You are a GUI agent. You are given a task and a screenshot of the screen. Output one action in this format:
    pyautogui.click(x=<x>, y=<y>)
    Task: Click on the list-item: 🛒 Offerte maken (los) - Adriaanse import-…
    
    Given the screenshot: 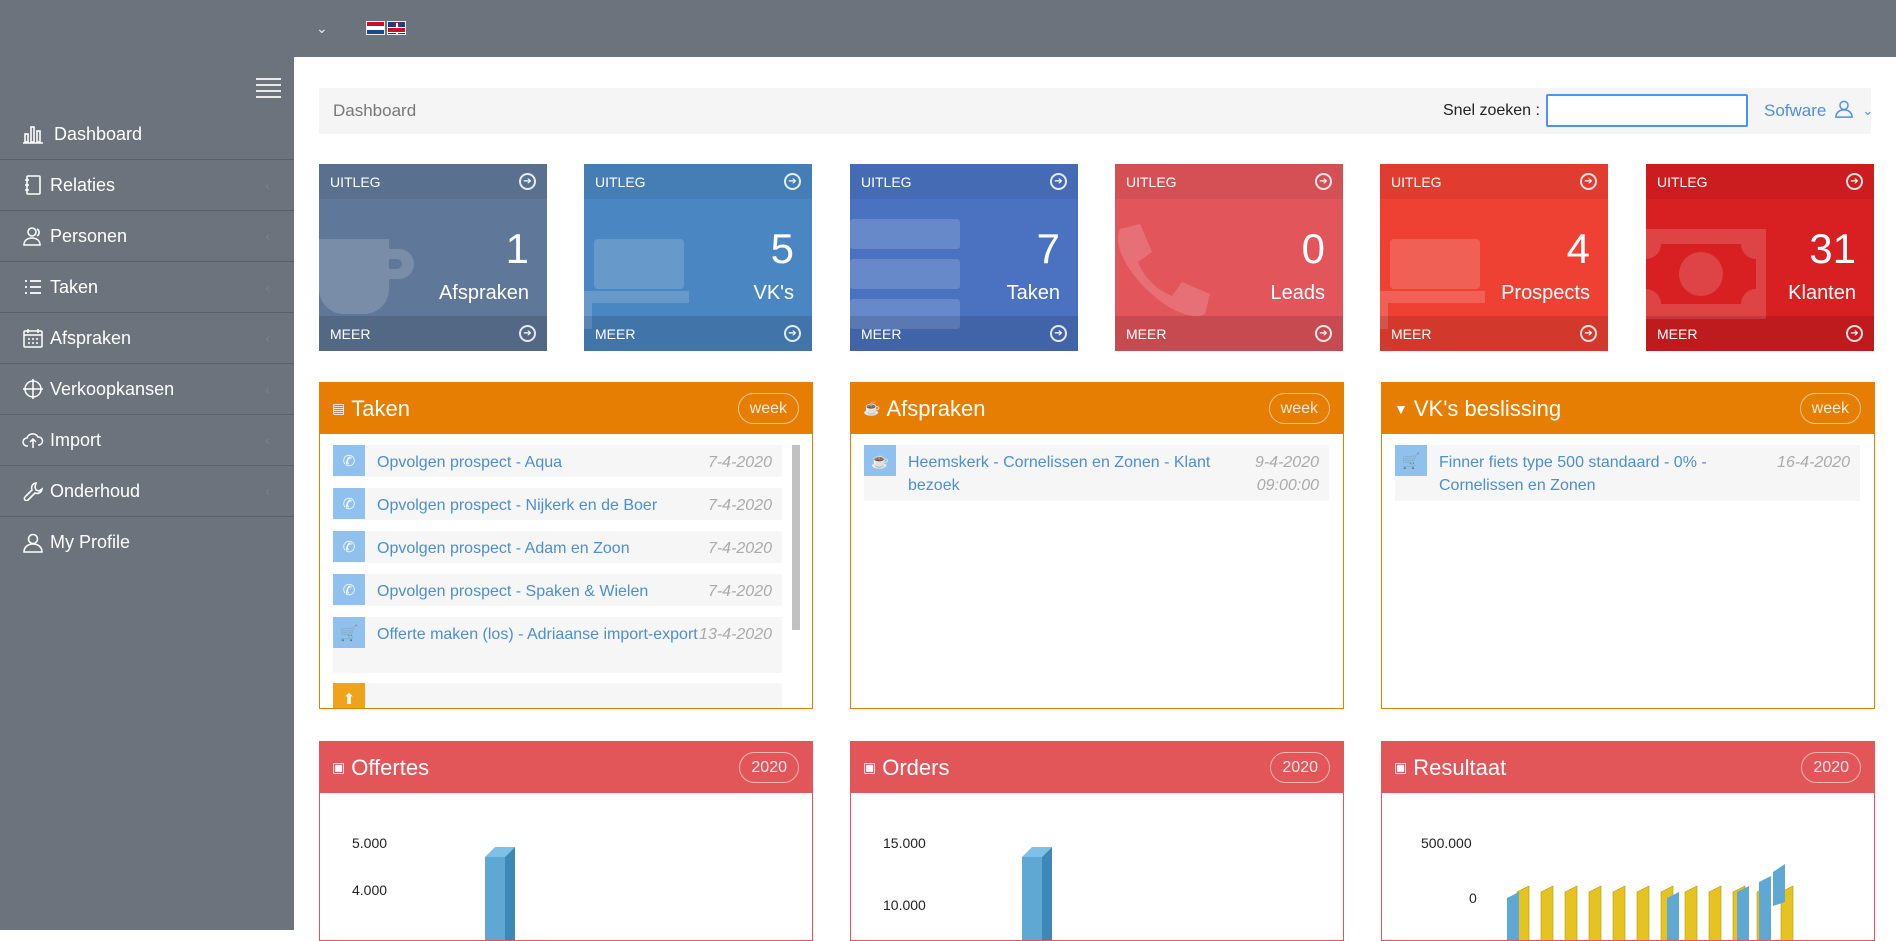 What is the action you would take?
    pyautogui.click(x=557, y=645)
    